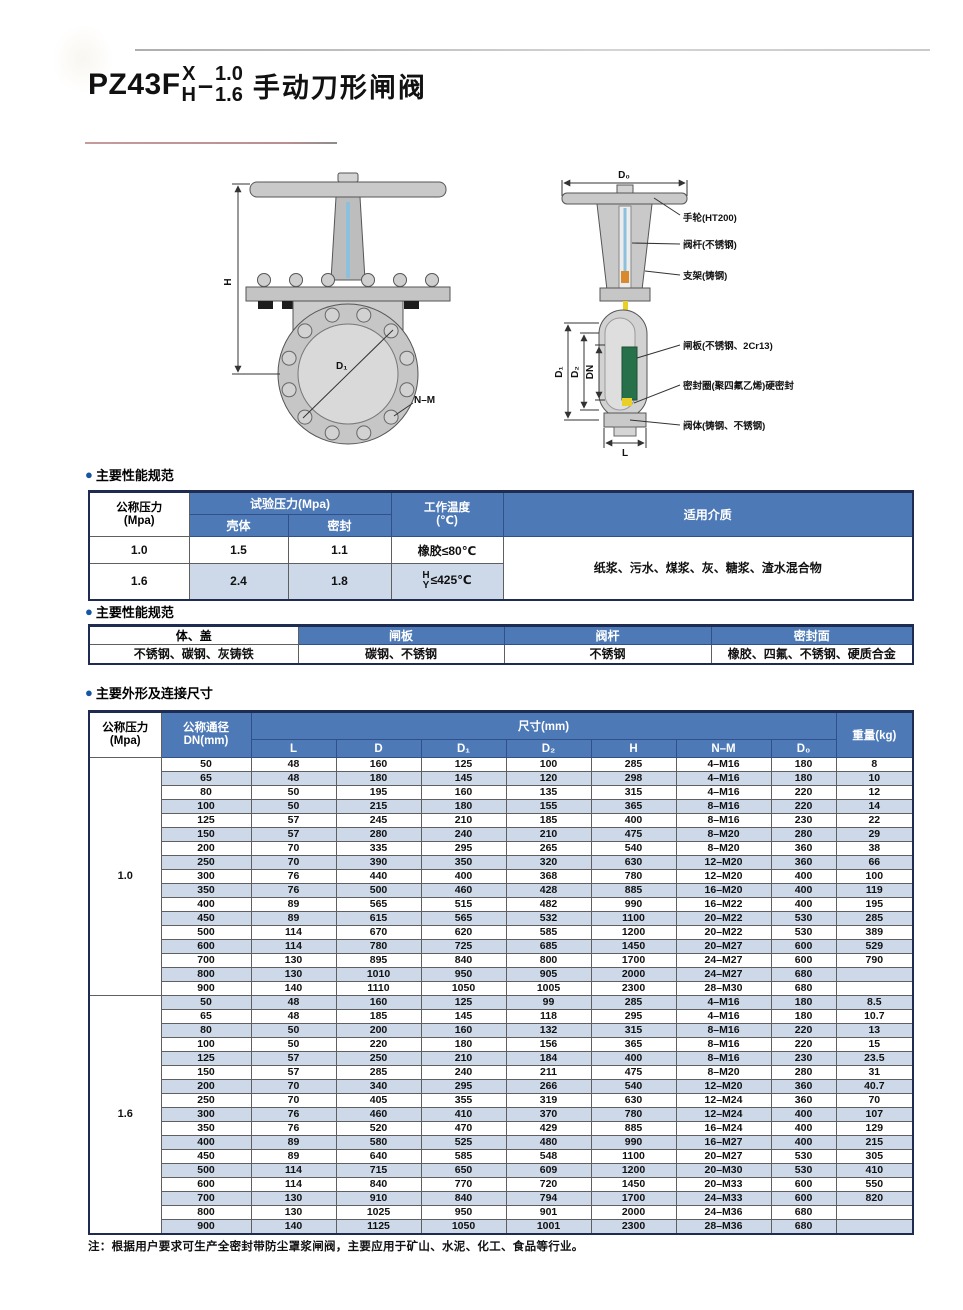  What do you see at coordinates (500, 581) in the screenshot?
I see `performance-row: 1.6 2.4 1.8 H Y ≤425℃` at bounding box center [500, 581].